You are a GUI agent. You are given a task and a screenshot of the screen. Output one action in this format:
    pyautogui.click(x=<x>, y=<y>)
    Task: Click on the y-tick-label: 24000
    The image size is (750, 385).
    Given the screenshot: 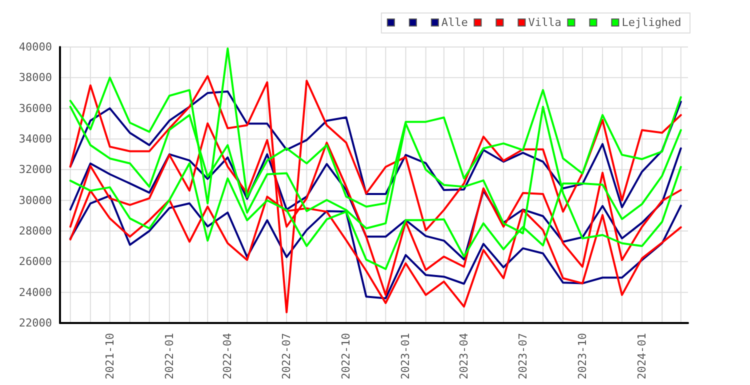 What is the action you would take?
    pyautogui.click(x=35, y=292)
    